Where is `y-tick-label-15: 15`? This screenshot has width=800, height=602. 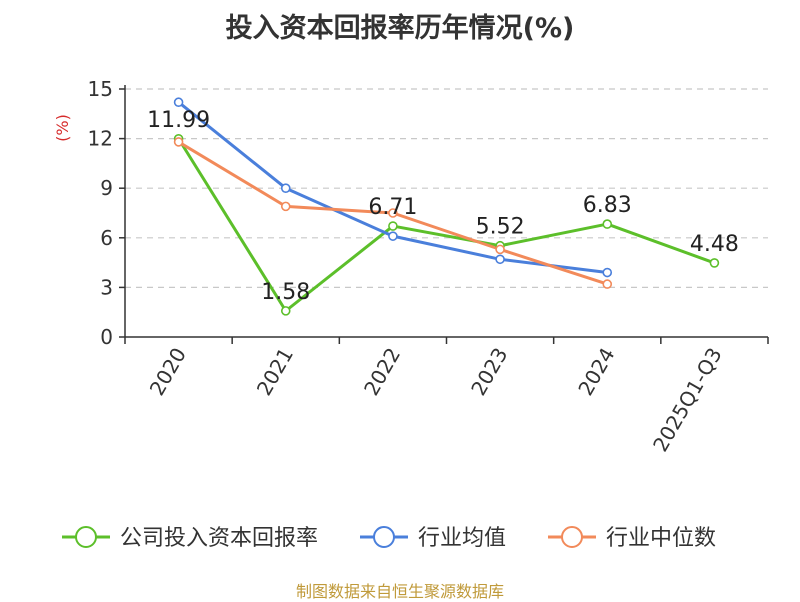
y-tick-label-15: 15 is located at coordinates (100, 89).